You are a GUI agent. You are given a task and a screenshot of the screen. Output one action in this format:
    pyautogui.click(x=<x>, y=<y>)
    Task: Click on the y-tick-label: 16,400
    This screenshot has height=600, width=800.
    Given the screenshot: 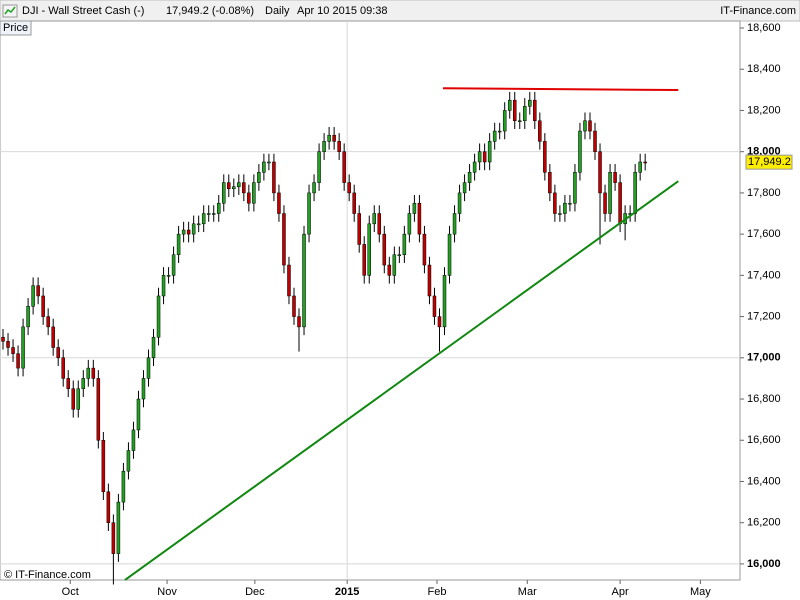 What is the action you would take?
    pyautogui.click(x=764, y=481)
    